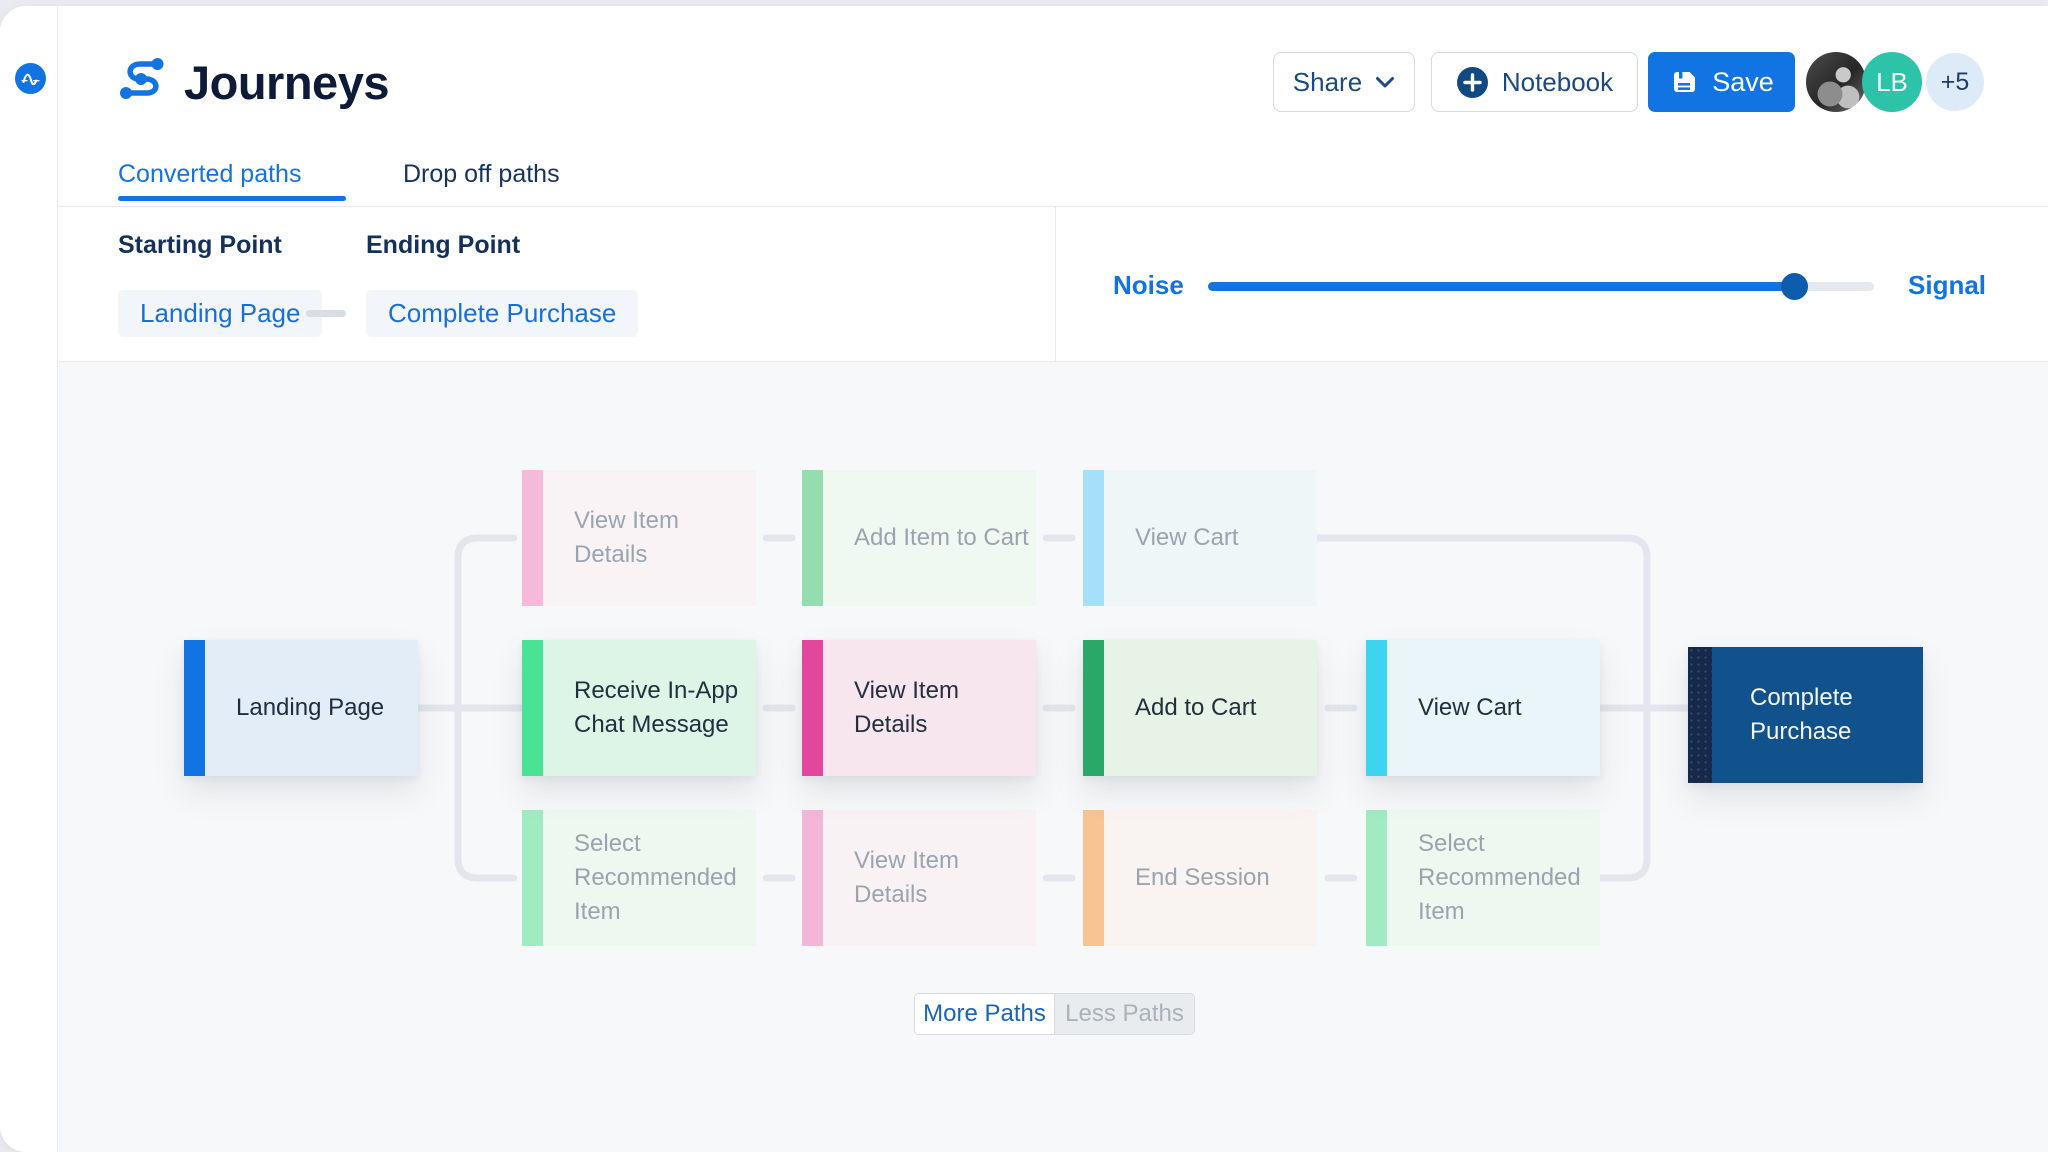 This screenshot has height=1152, width=2048. I want to click on share-button: Share, so click(1344, 82).